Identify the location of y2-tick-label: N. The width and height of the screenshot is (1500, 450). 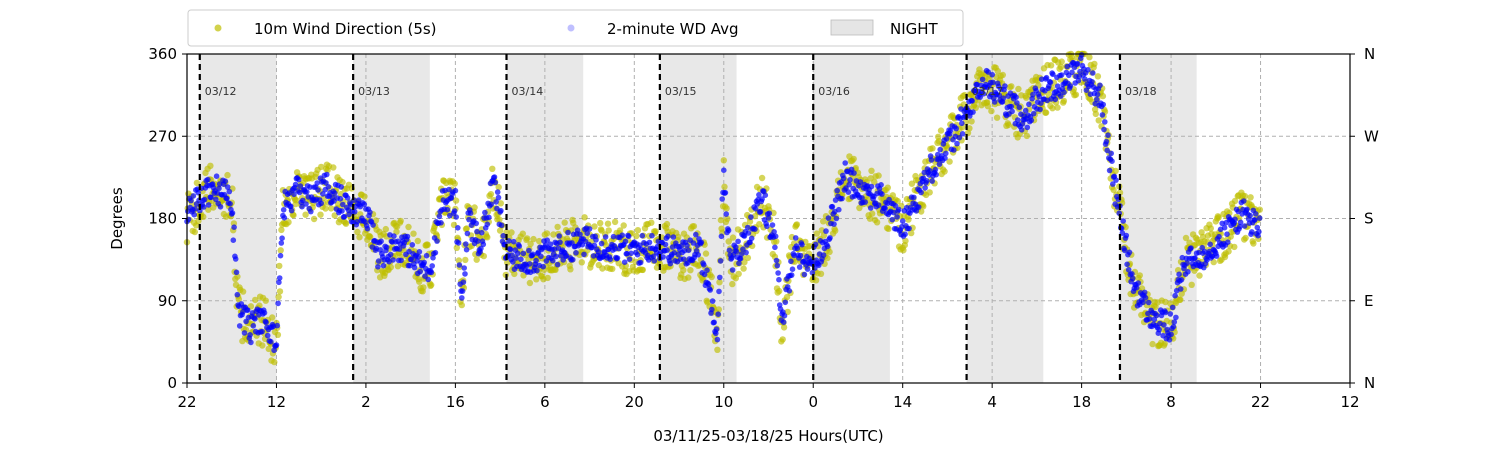
(1369, 54).